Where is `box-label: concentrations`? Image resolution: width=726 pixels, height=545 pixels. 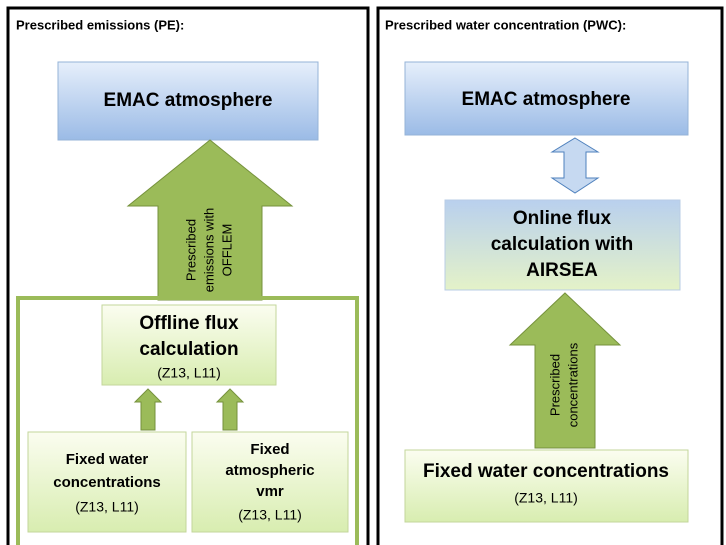 box-label: concentrations is located at coordinates (107, 482).